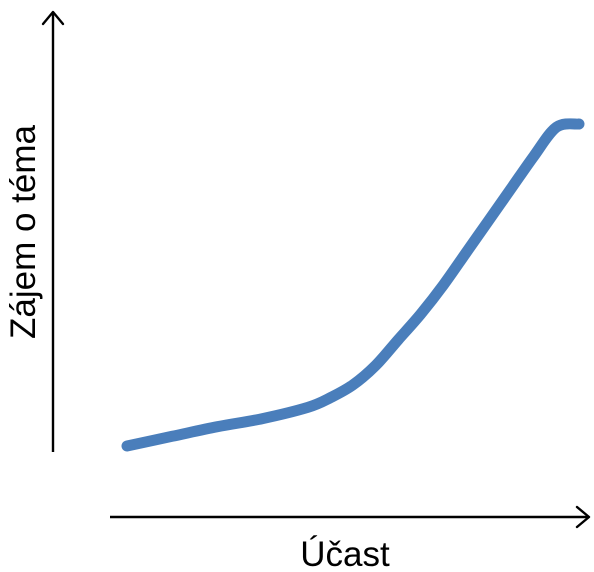 This screenshot has height=572, width=594. Describe the element at coordinates (53, 232) in the screenshot. I see `y-axis` at that location.